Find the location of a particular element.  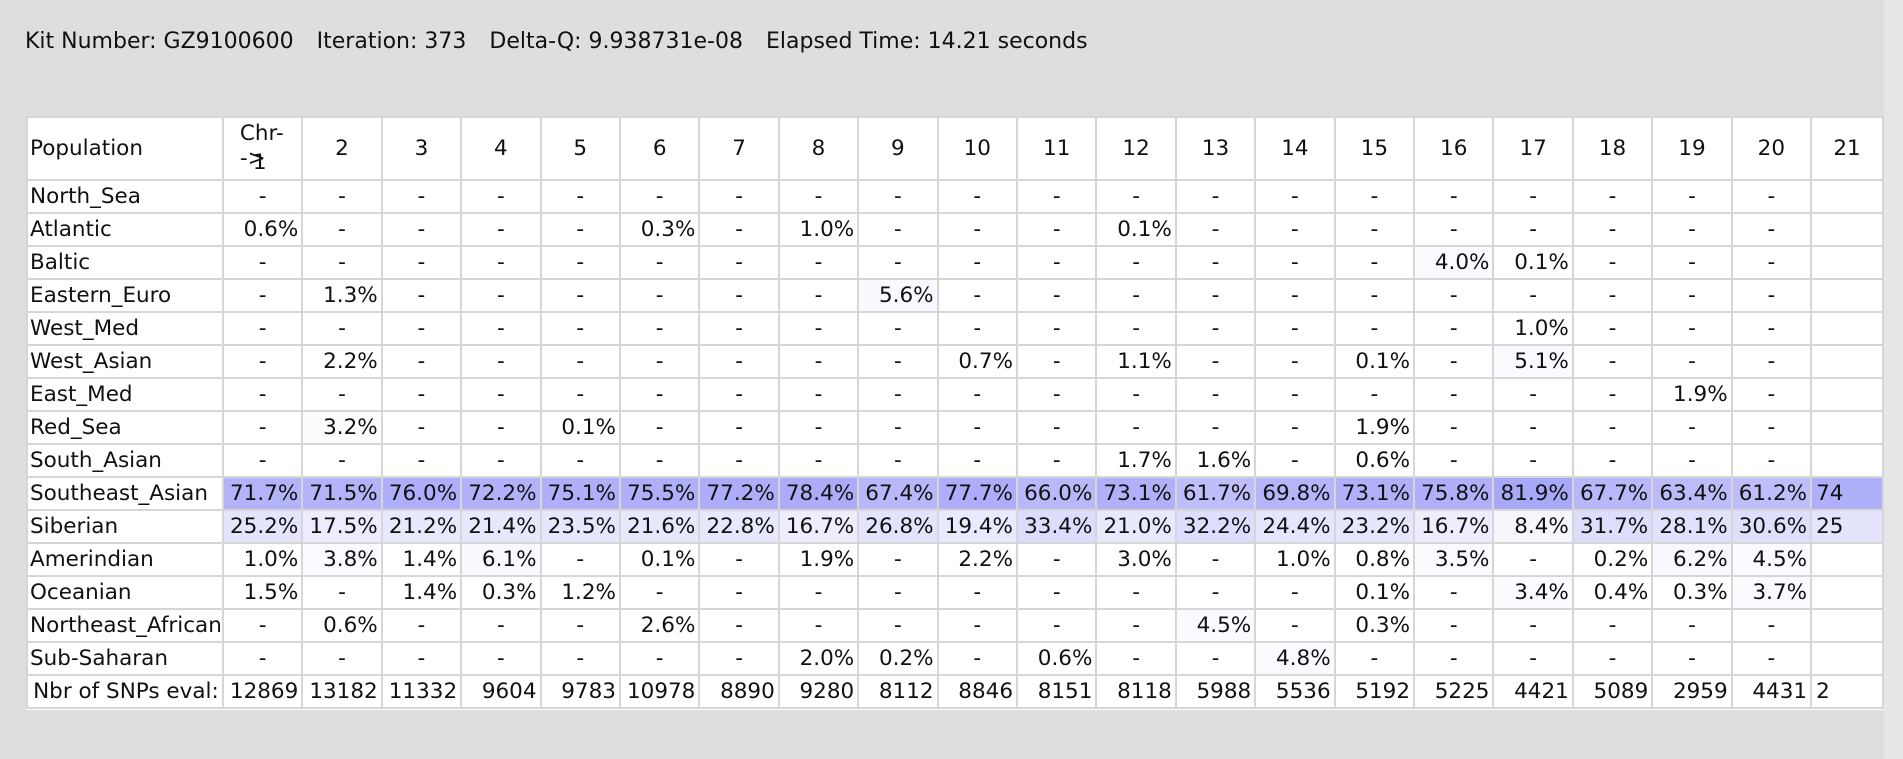

admixture-cell: 75.8% is located at coordinates (1454, 493).